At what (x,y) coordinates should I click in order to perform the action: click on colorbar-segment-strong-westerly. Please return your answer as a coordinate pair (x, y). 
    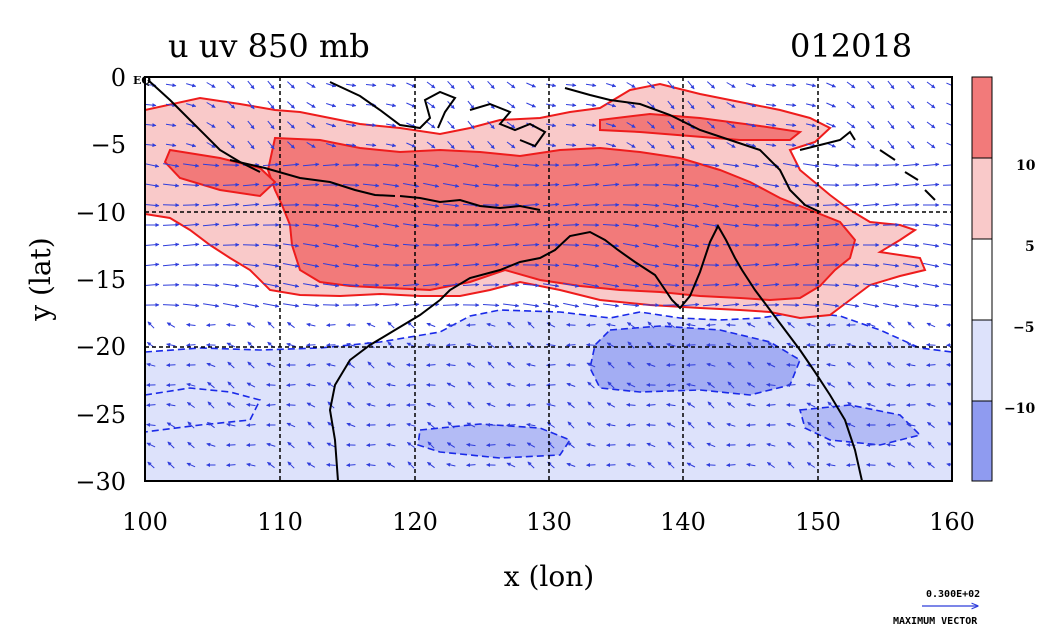
    Looking at the image, I should click on (982, 117).